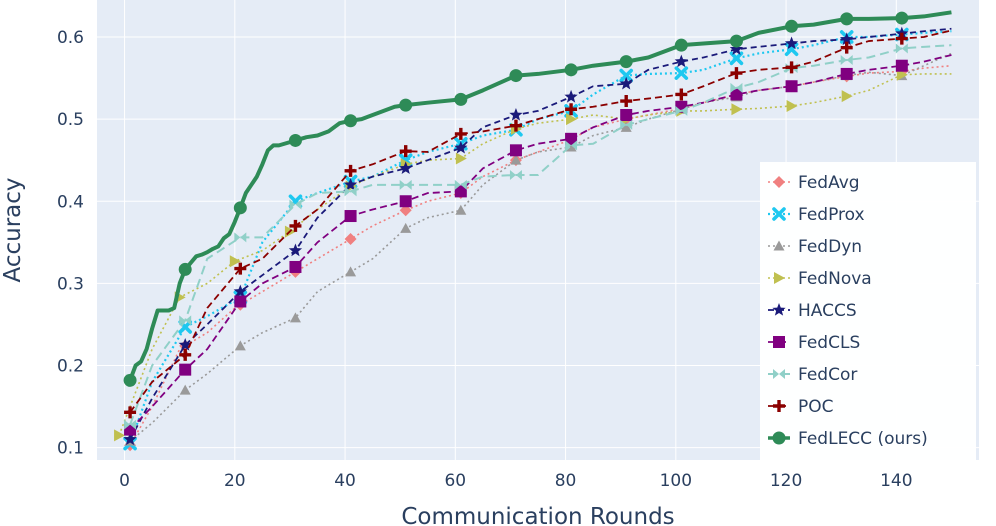  What do you see at coordinates (896, 481) in the screenshot?
I see `x-tick-label: 140` at bounding box center [896, 481].